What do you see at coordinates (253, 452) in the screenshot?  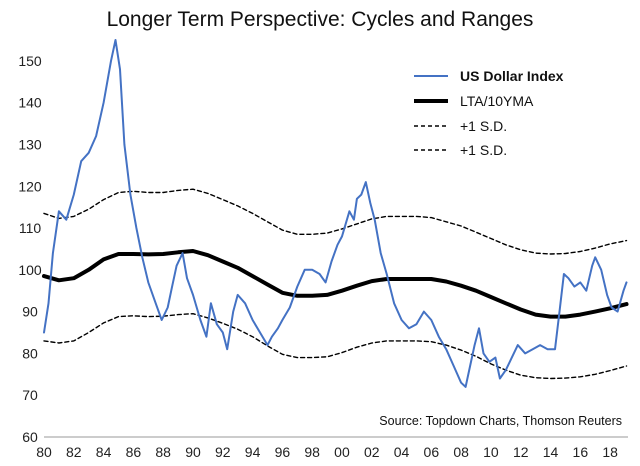 I see `x-tick-label: 94` at bounding box center [253, 452].